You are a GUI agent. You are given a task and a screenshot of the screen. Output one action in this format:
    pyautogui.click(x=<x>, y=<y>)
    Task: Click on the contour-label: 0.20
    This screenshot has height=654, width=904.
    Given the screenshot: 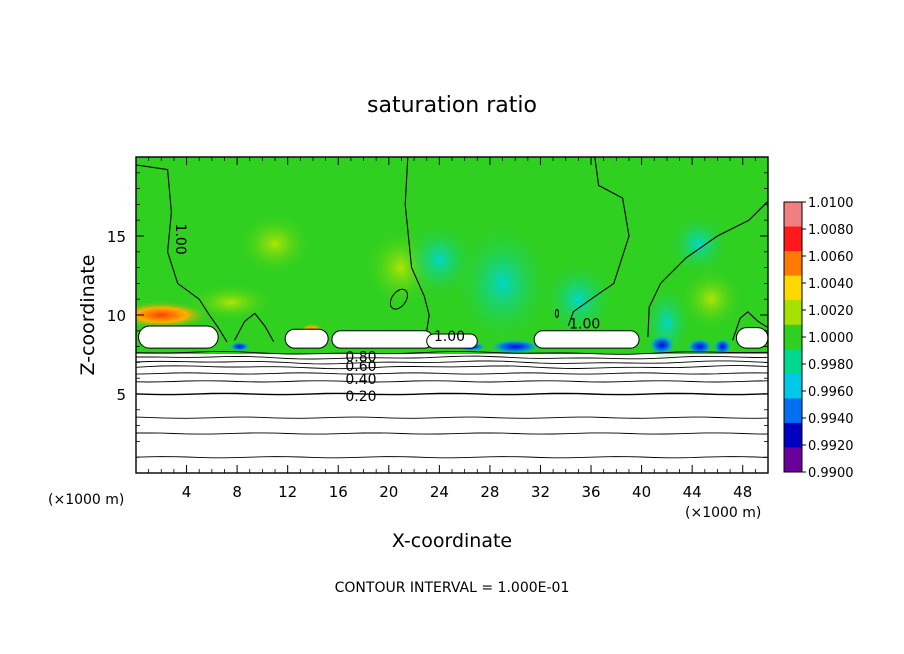 What is the action you would take?
    pyautogui.click(x=360, y=397)
    